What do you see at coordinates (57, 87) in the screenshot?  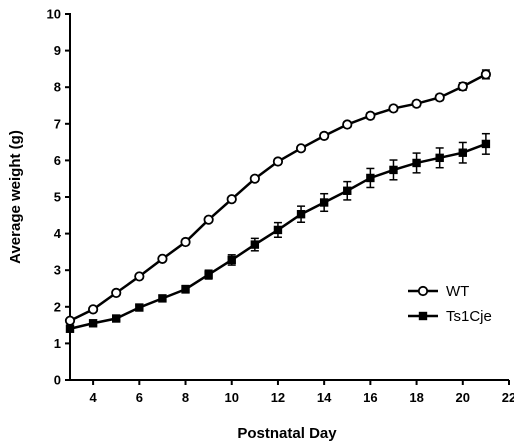 I see `y-tick-label: 8` at bounding box center [57, 87].